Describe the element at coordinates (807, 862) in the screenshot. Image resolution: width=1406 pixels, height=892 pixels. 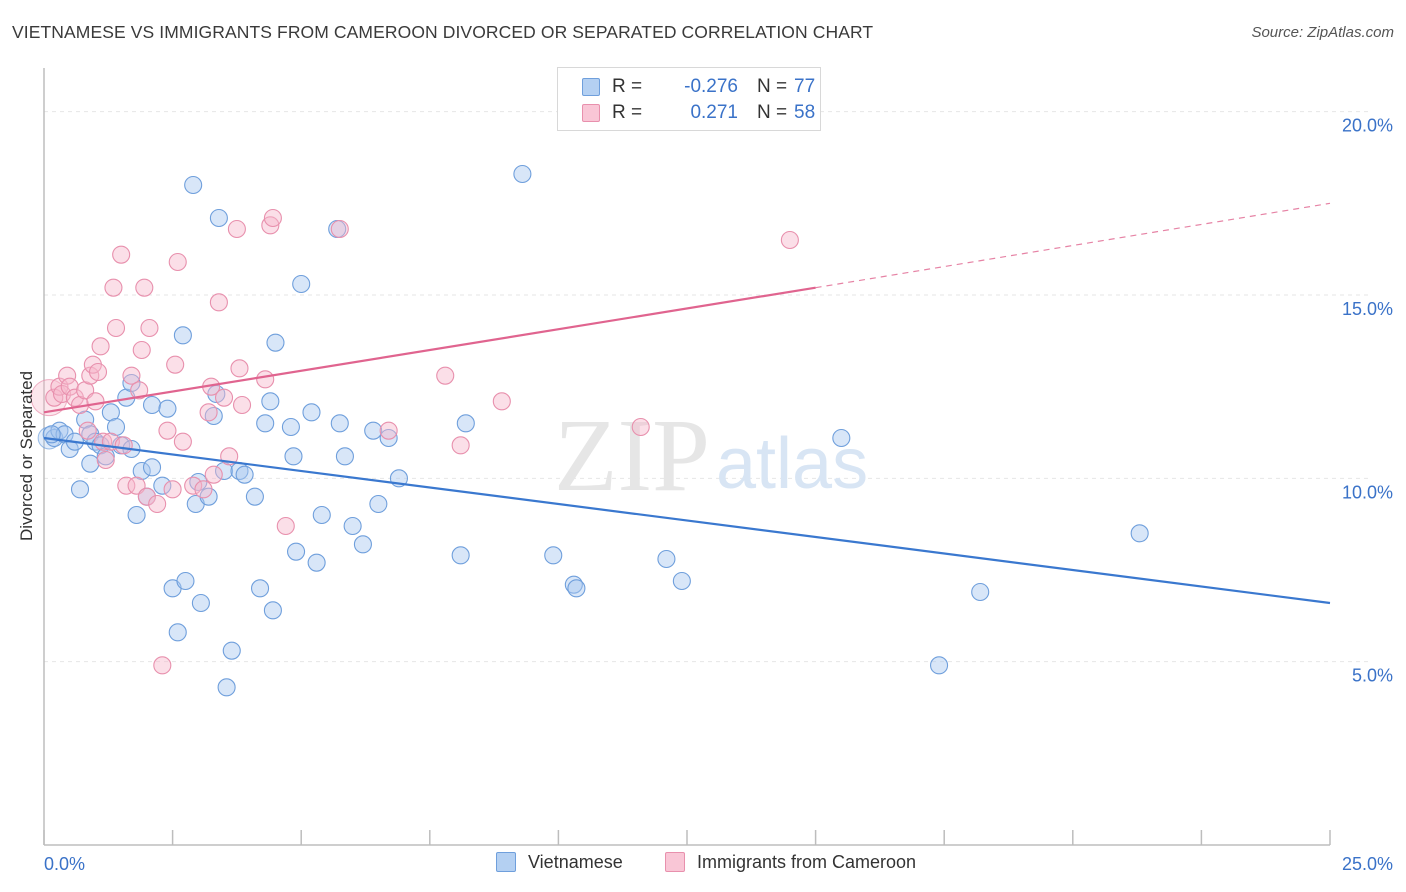
I see `bottom-legend-label-cameroon: Immigrants from Cameroon` at that location.